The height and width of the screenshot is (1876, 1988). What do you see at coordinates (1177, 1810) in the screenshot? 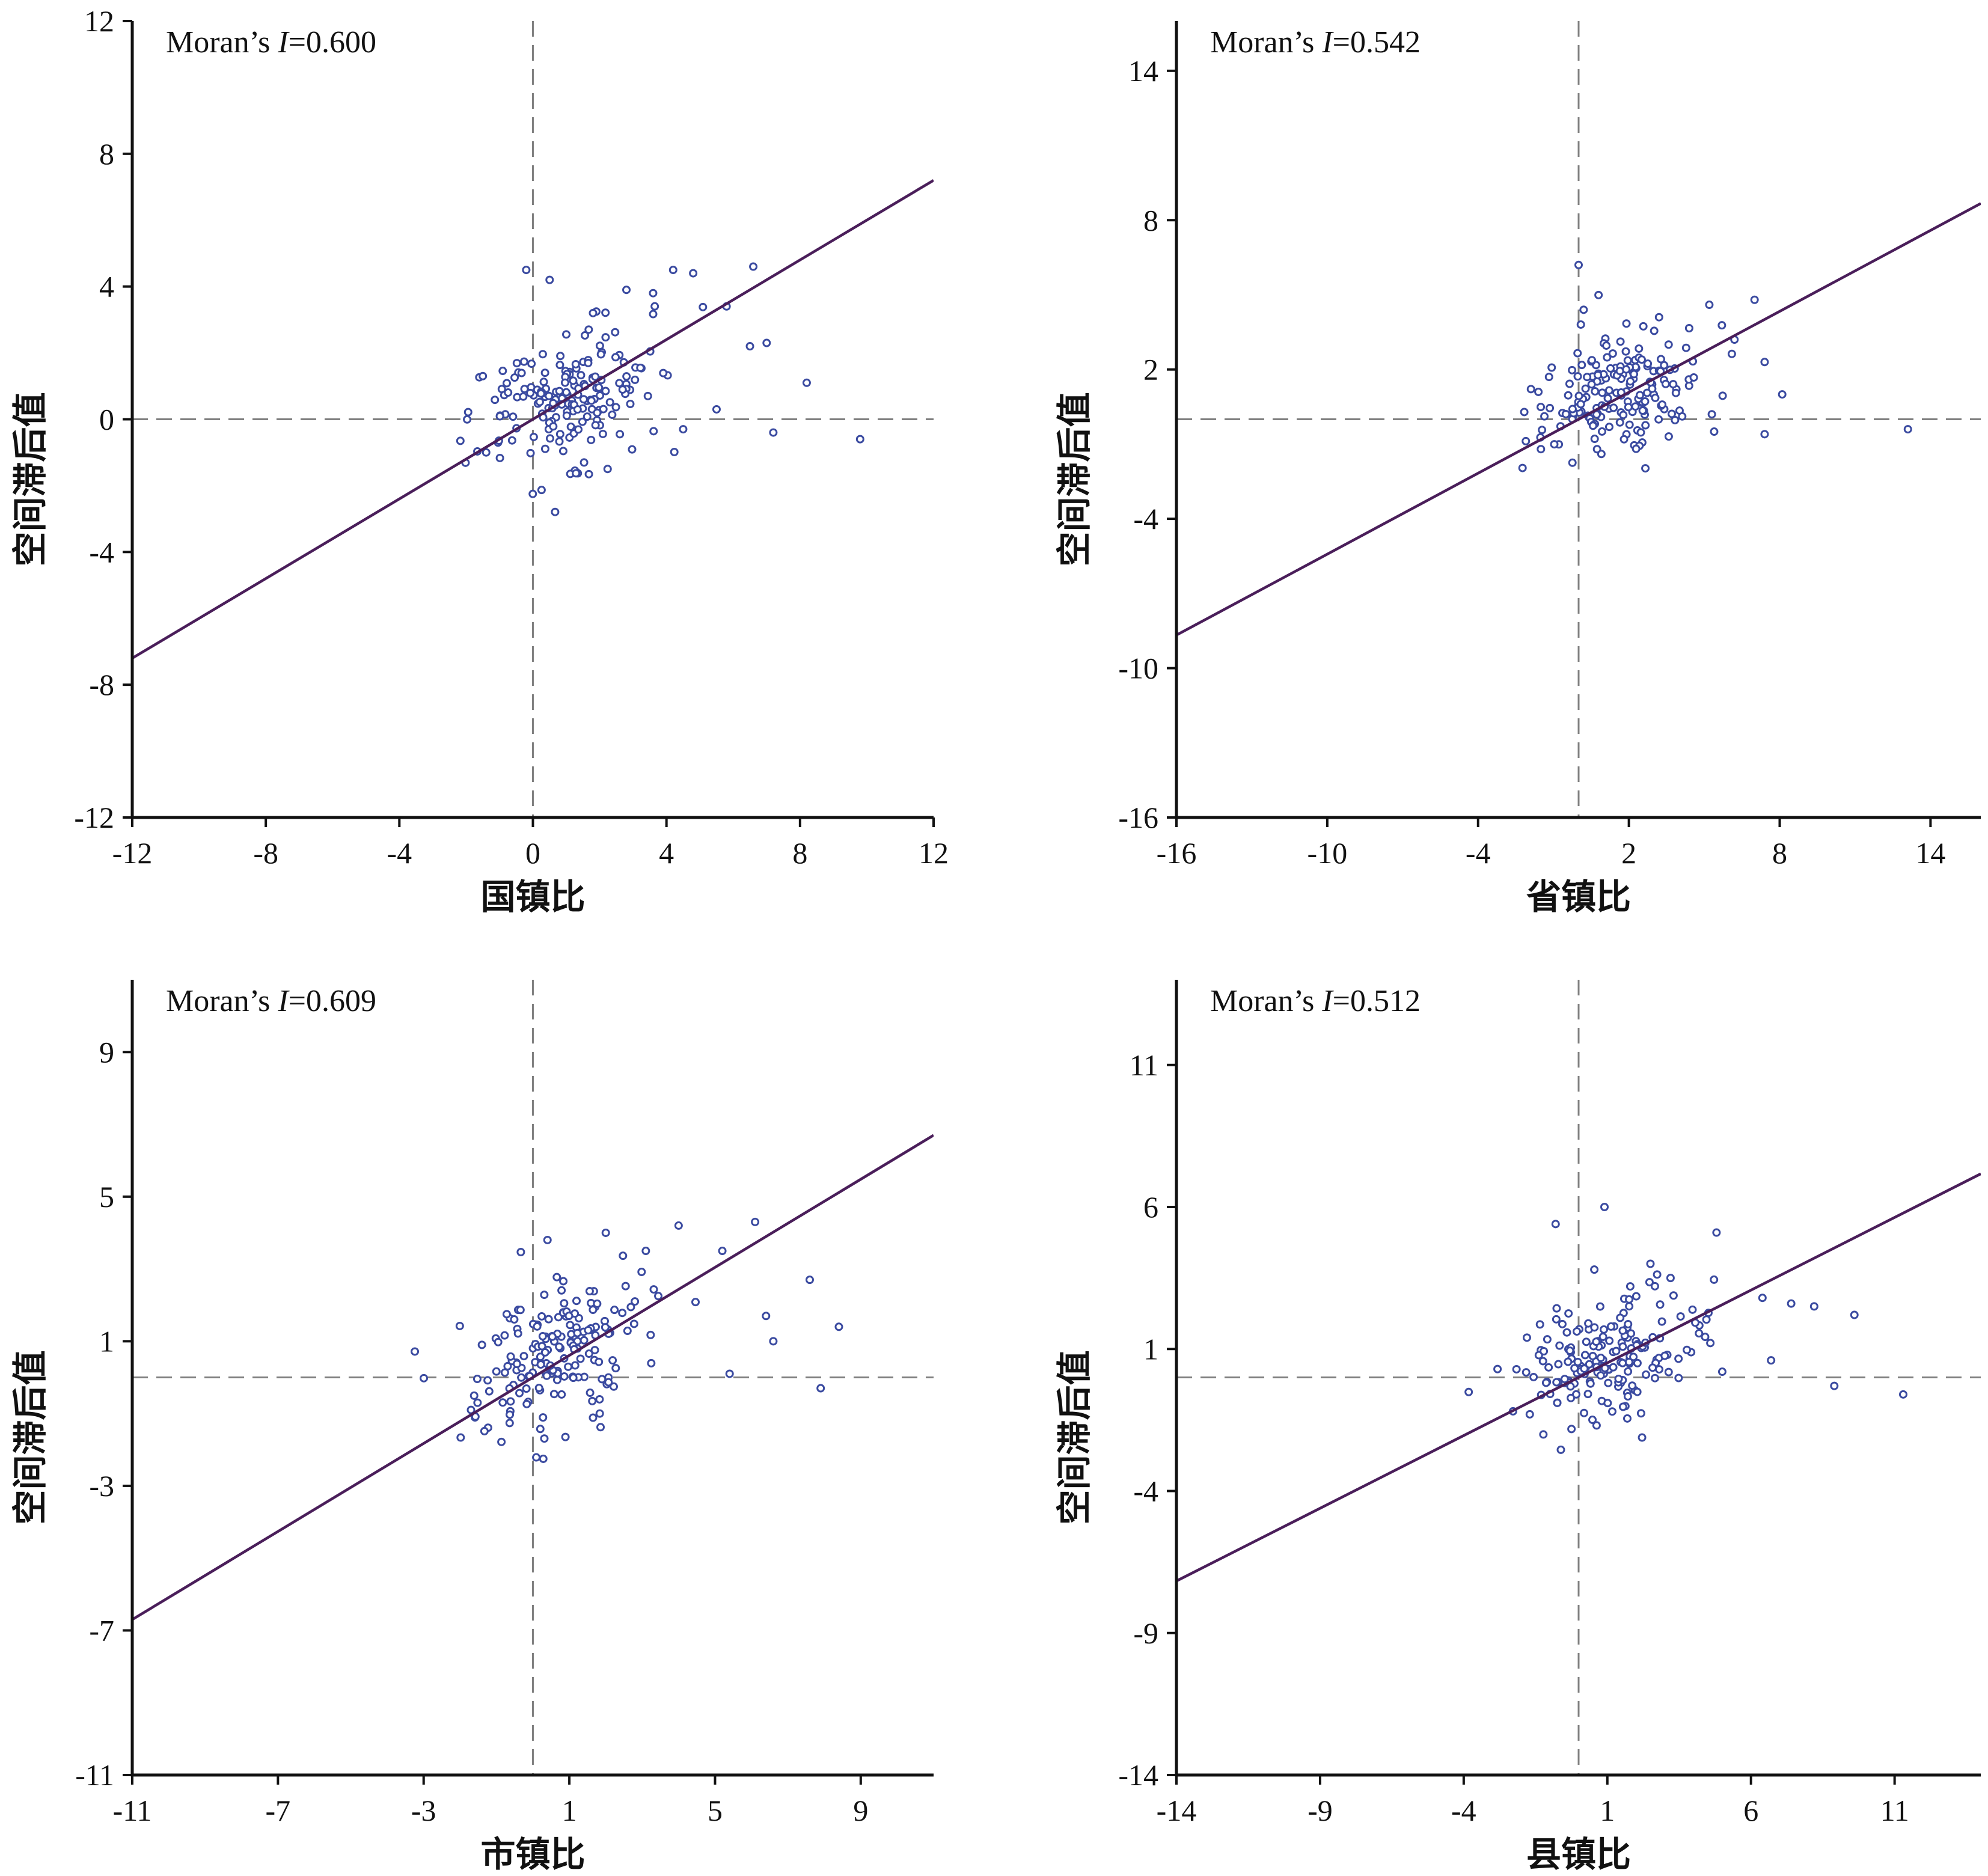
I see `x-tick-label: -14` at bounding box center [1177, 1810].